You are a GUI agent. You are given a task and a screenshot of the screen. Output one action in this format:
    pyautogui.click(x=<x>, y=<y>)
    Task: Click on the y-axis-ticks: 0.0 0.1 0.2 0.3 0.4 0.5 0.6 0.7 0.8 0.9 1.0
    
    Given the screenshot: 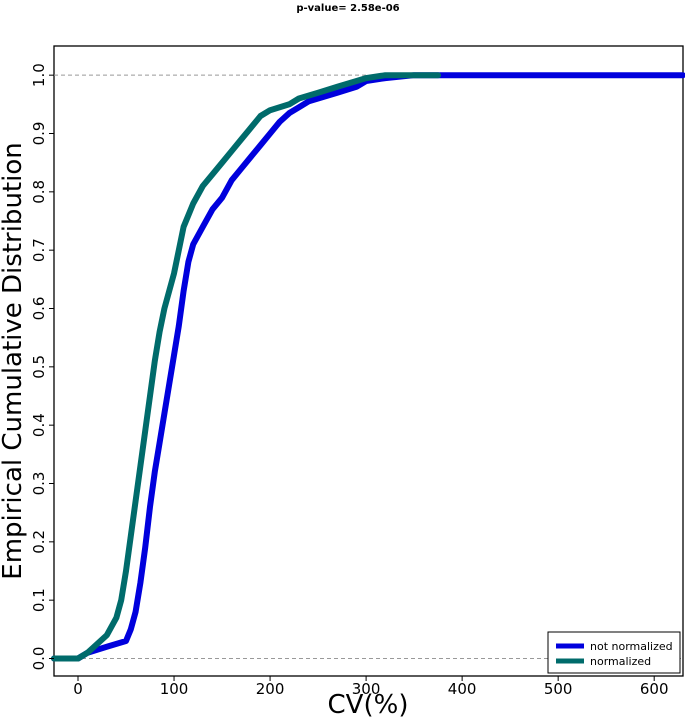 What is the action you would take?
    pyautogui.click(x=42, y=366)
    